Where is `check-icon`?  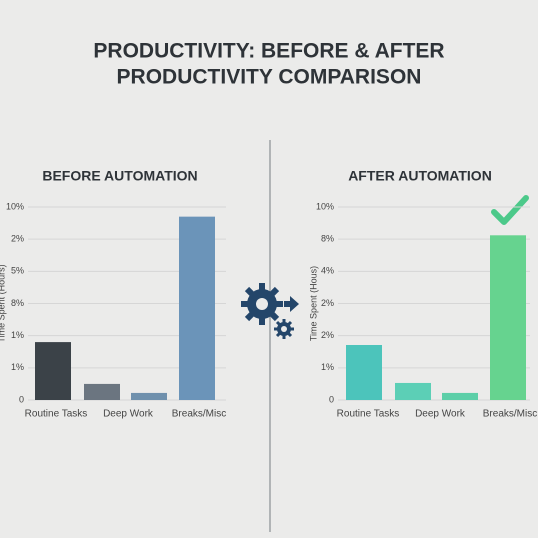
check-icon is located at coordinates (510, 210).